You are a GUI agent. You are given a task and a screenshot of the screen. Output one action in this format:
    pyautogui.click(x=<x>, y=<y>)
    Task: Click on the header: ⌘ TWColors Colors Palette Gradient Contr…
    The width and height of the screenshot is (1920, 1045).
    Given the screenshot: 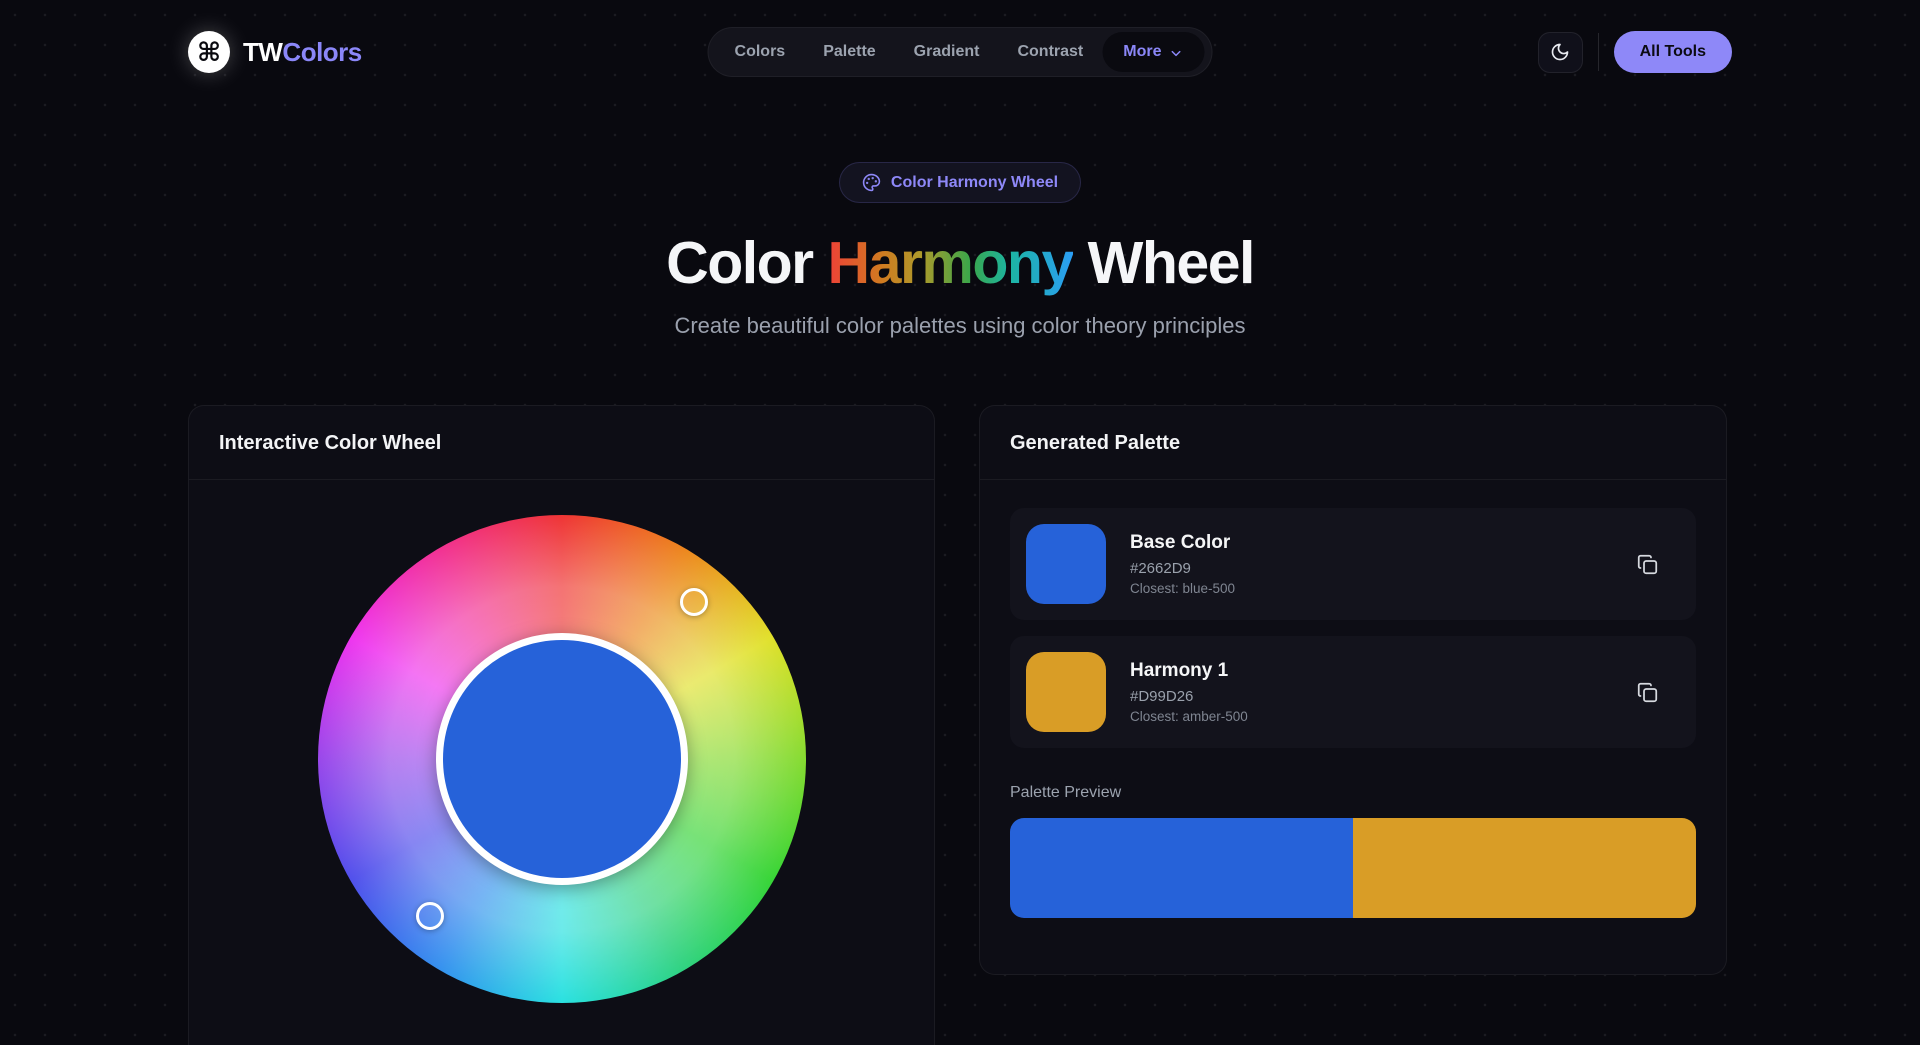 What is the action you would take?
    pyautogui.click(x=960, y=38)
    